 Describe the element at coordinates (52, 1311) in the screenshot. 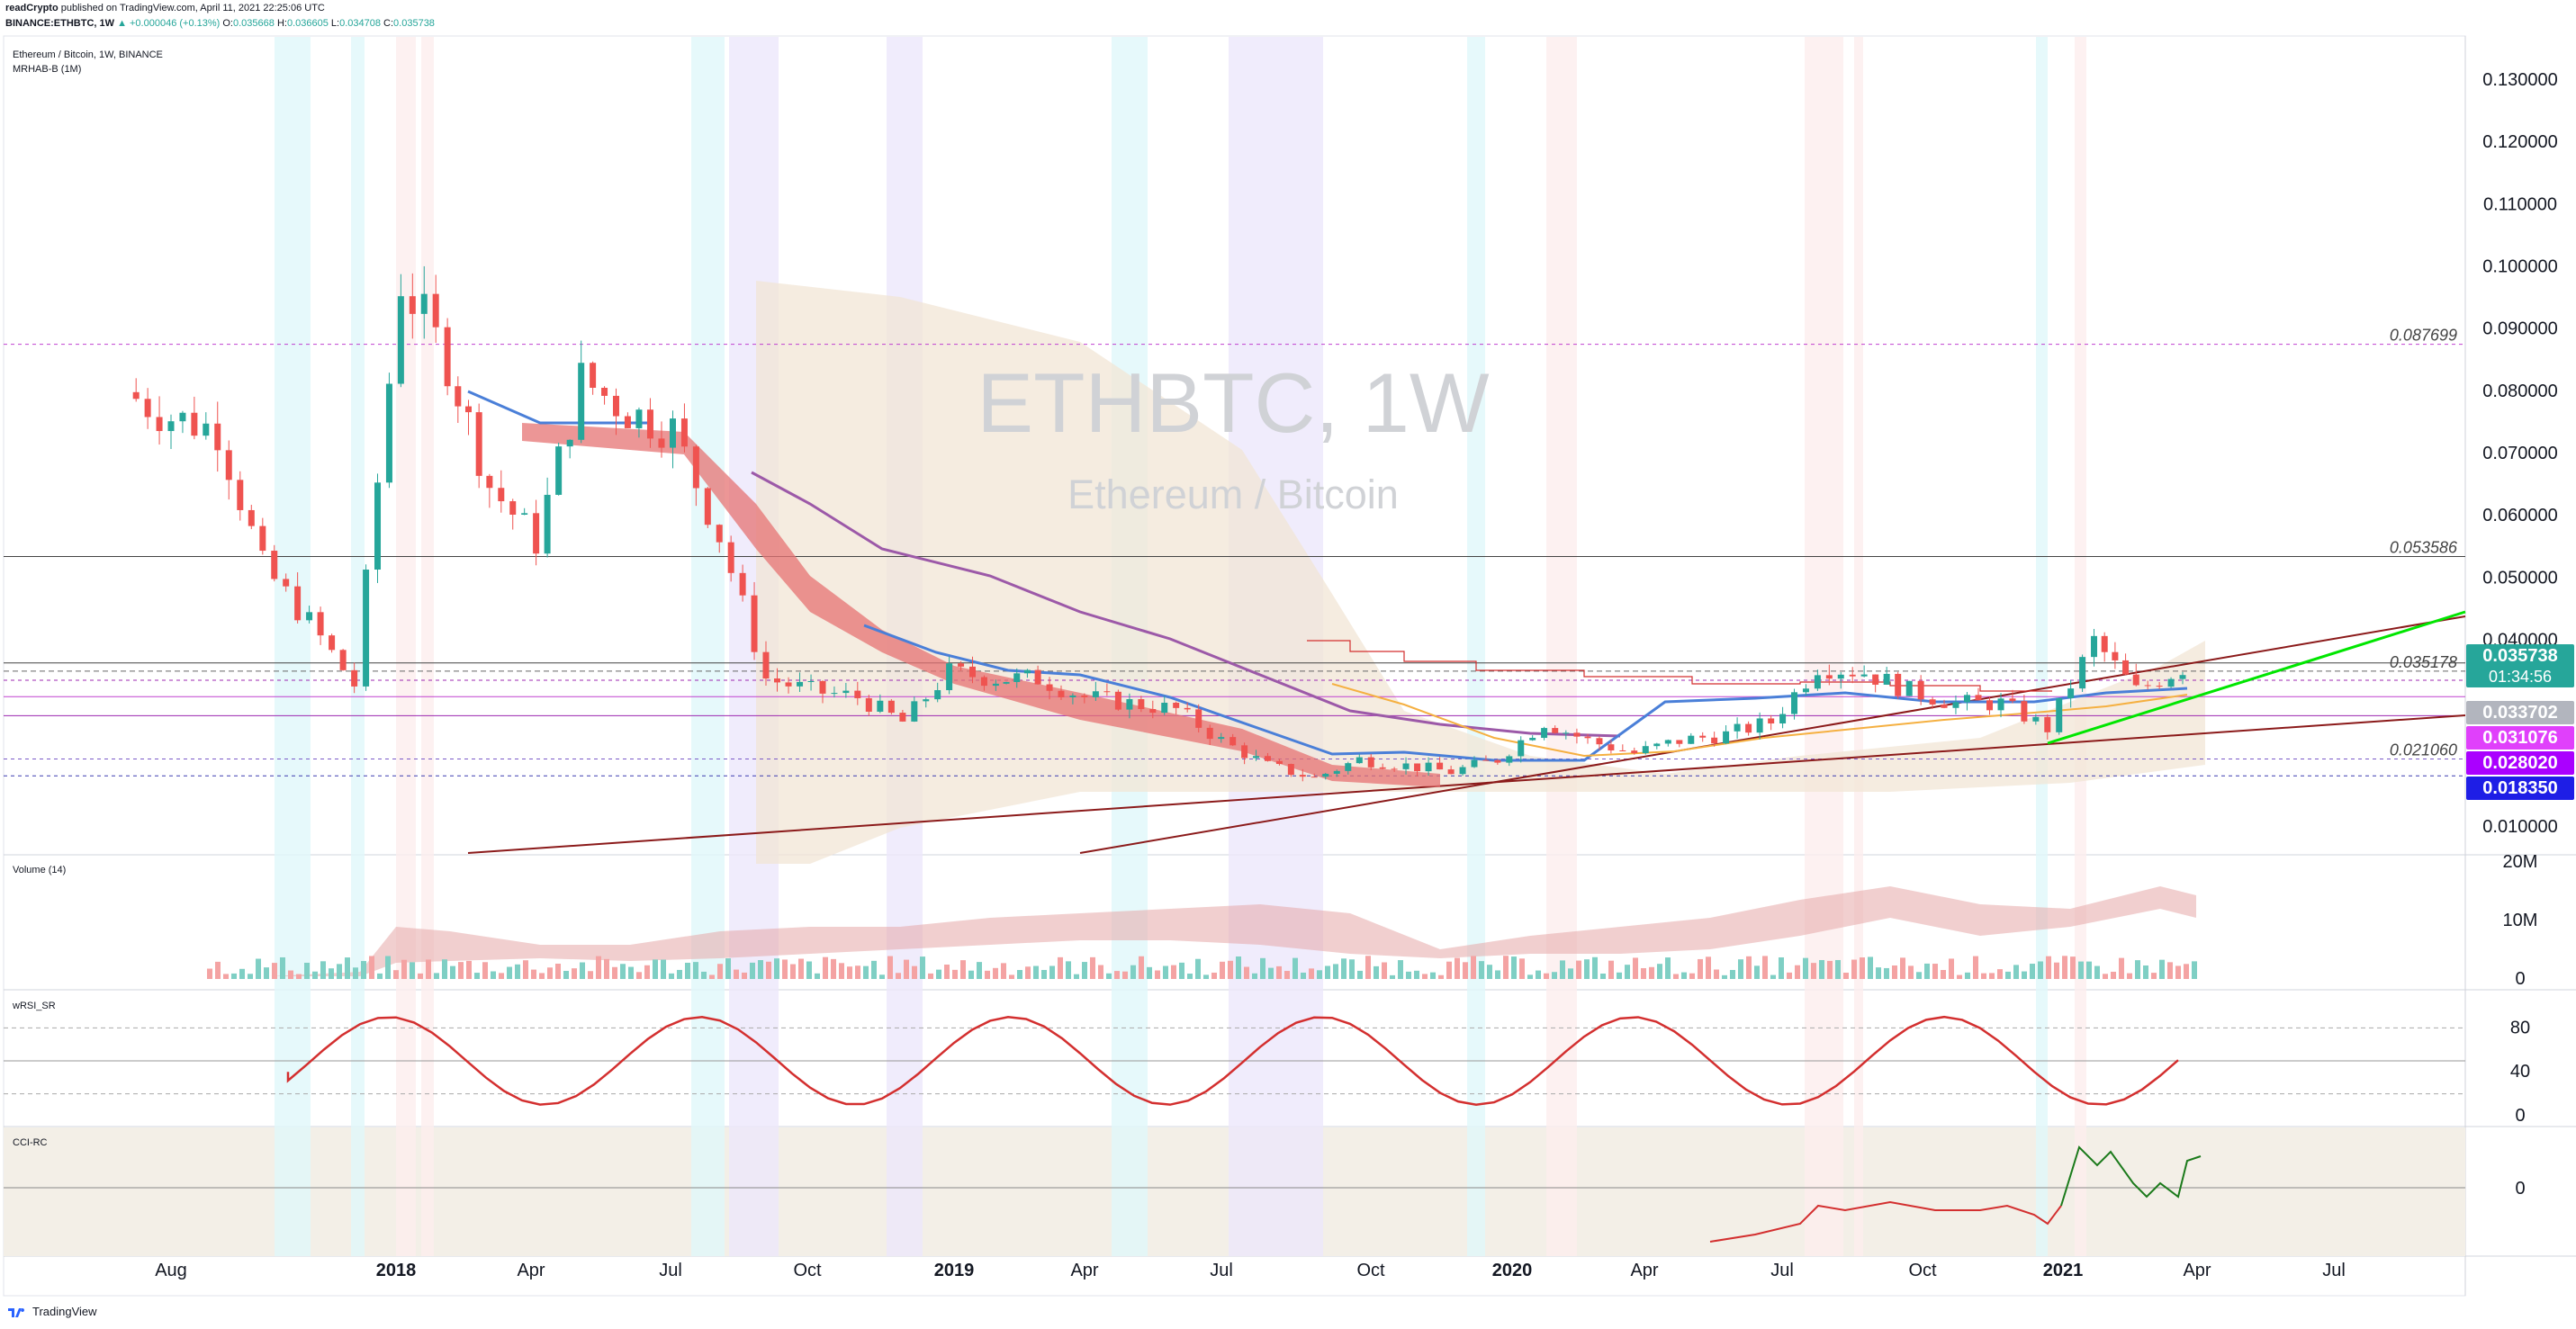

I see `footer-brand: TradingView` at that location.